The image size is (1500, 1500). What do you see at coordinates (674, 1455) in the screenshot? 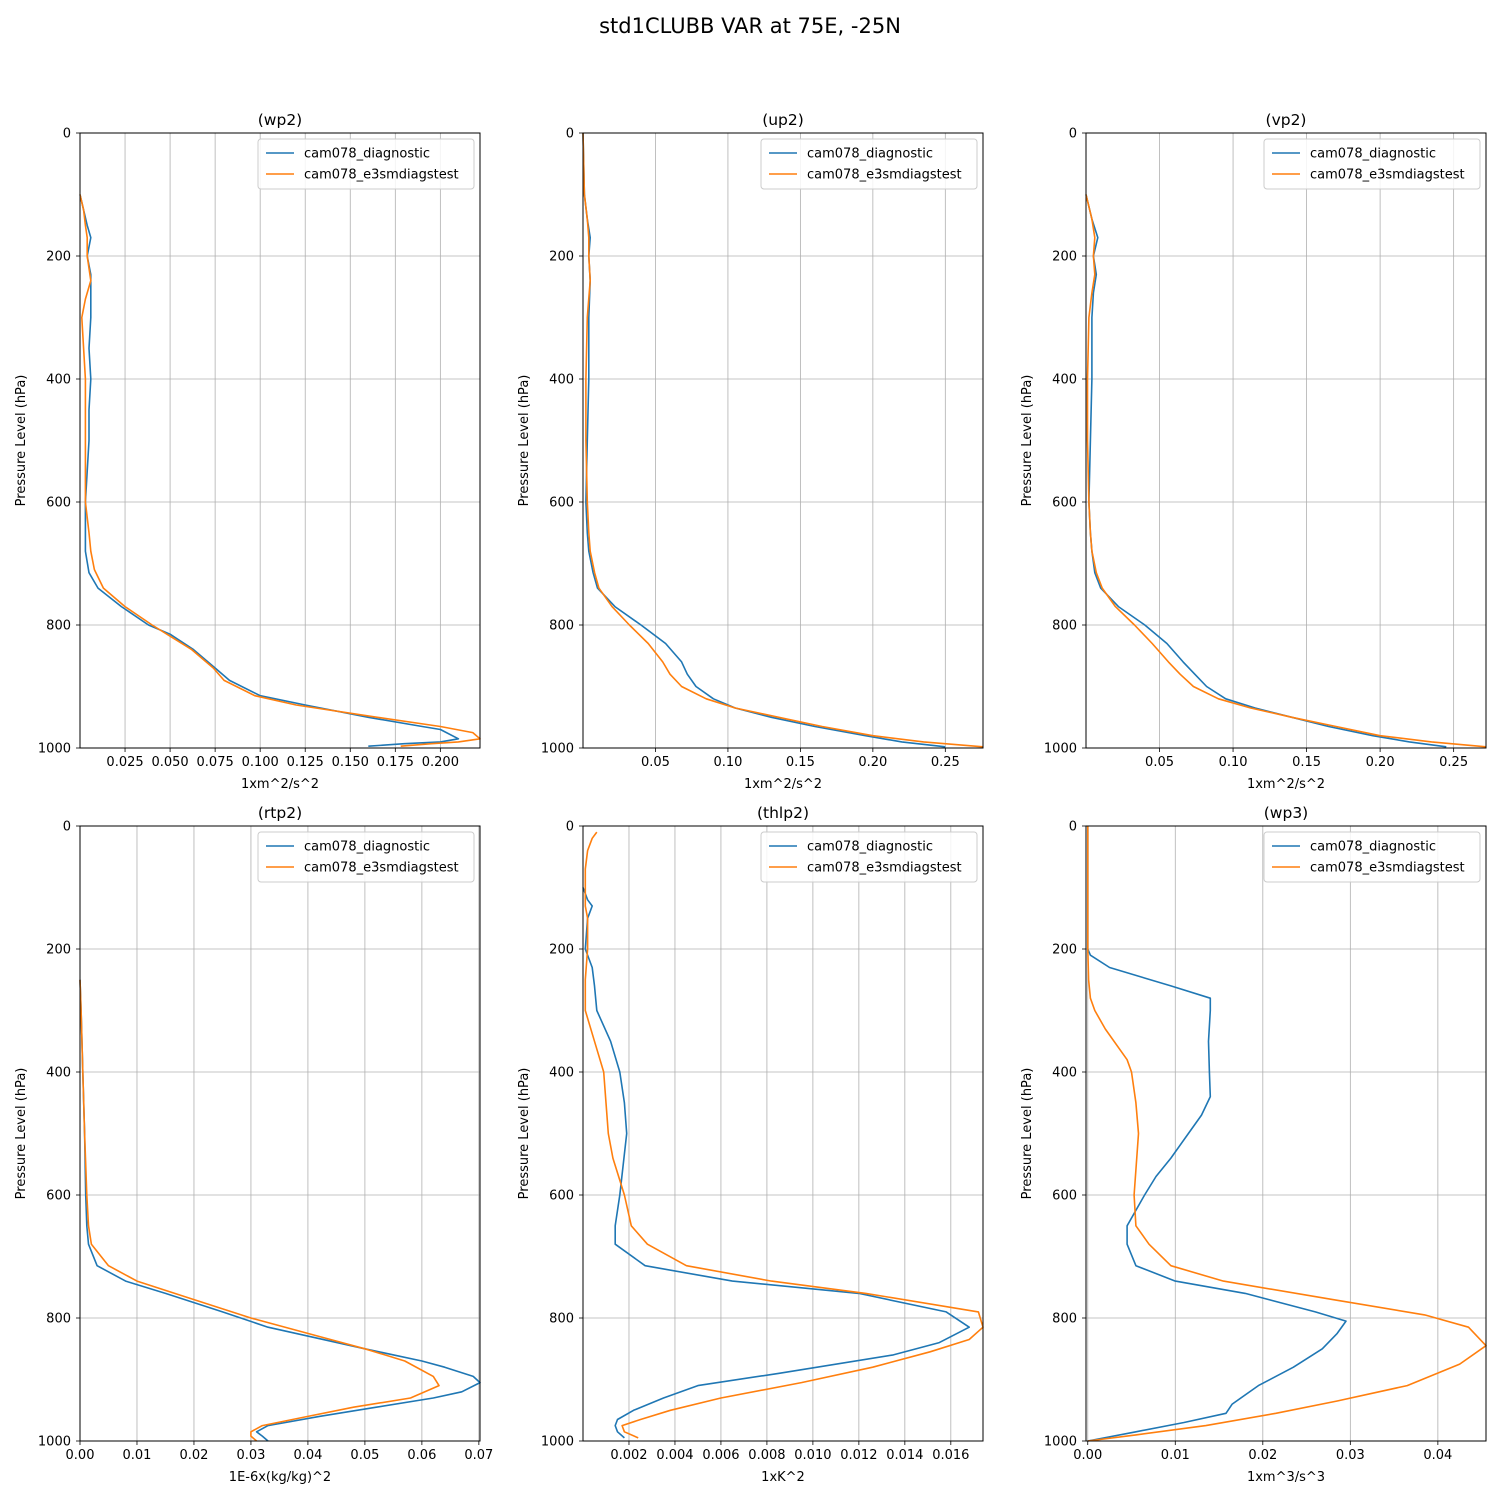
I see `x-tick-label: 0.004` at bounding box center [674, 1455].